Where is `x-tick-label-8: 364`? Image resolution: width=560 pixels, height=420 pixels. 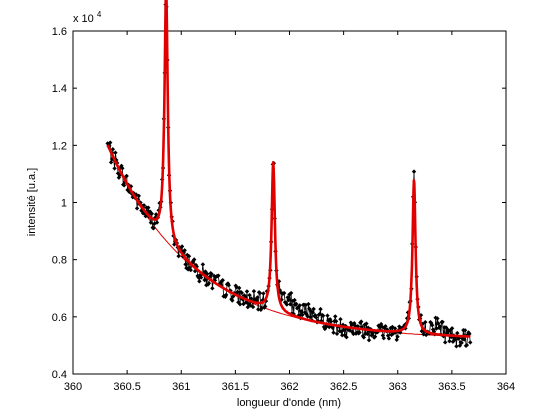
x-tick-label-8: 364 is located at coordinates (506, 387).